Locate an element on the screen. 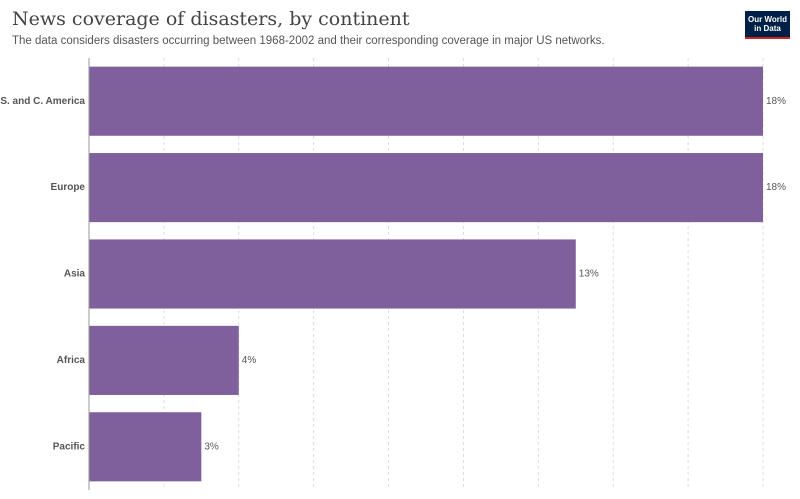  category-label: Pacific is located at coordinates (69, 446).